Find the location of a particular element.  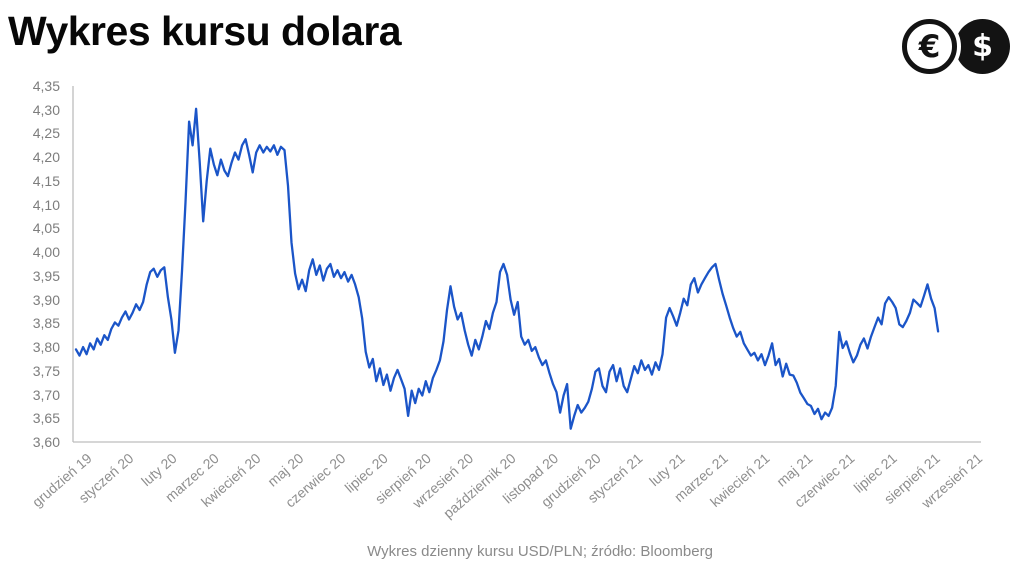

y-axis-tick-label: 3,80 is located at coordinates (46, 347).